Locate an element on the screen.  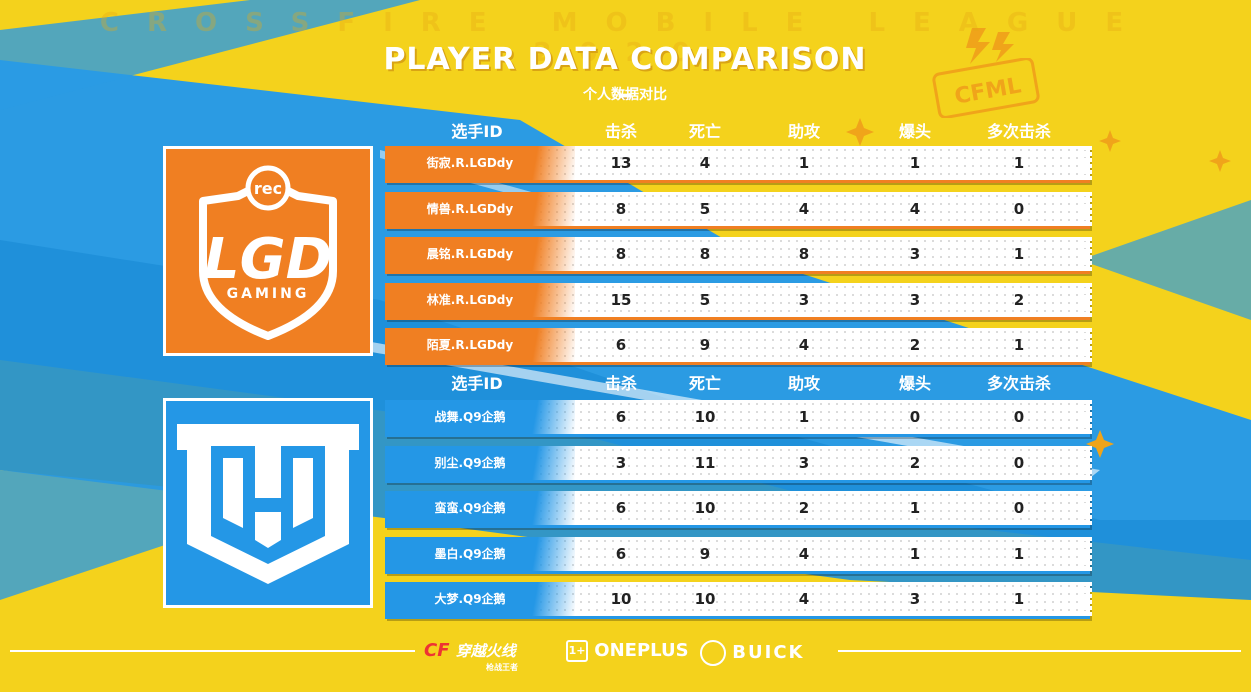
page-title: PLAYER DATA COMPARISON – is located at coordinates (625, 77).